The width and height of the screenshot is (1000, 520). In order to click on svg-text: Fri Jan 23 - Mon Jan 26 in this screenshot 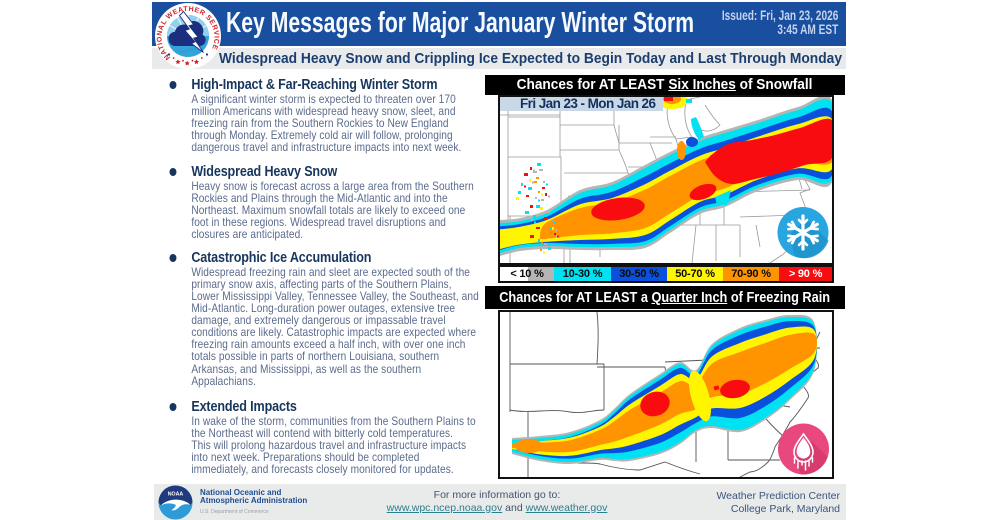, I will do `click(588, 103)`.